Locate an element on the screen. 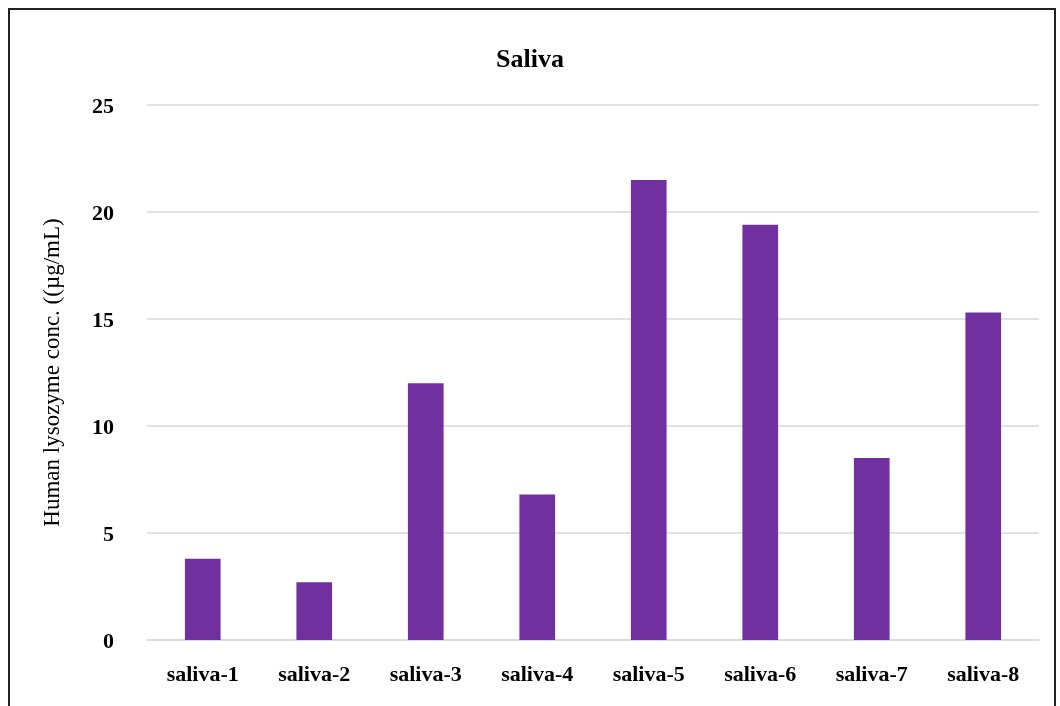 The width and height of the screenshot is (1060, 706). y-tick-label: 10 is located at coordinates (103, 426).